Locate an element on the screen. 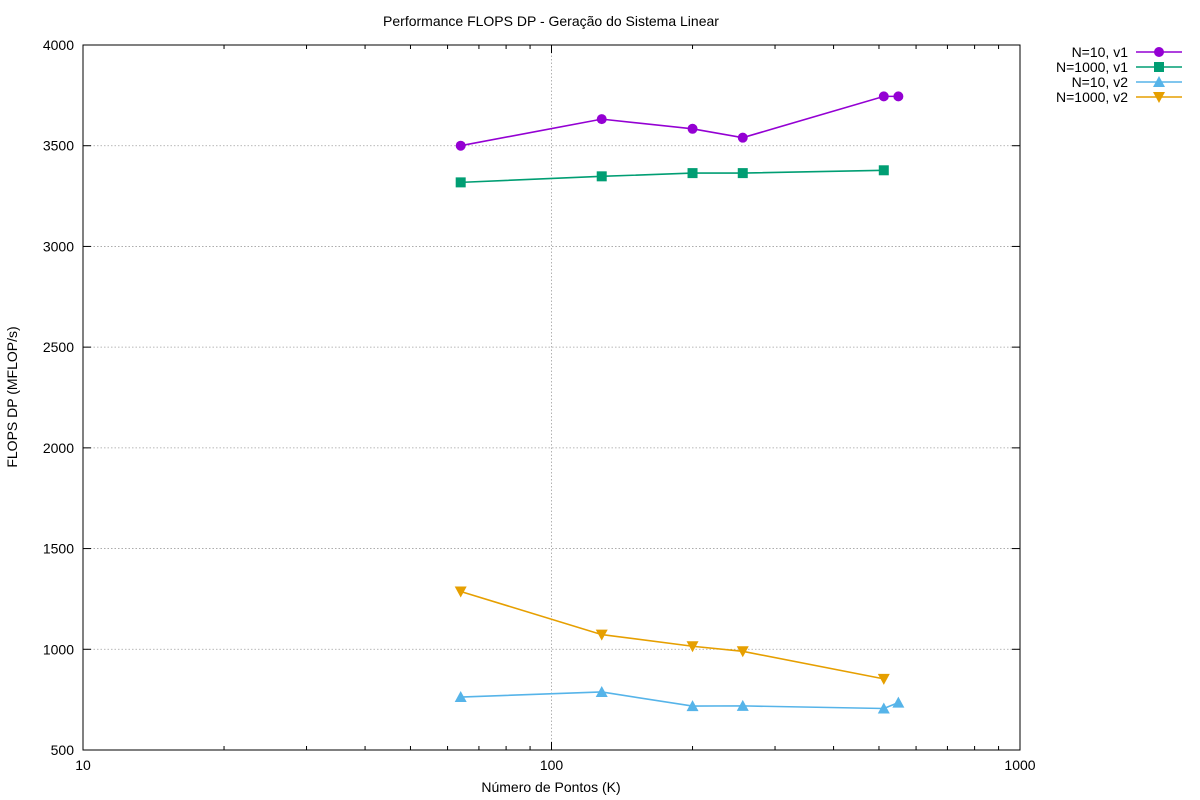  legend-item: N=10, v1 is located at coordinates (1127, 52).